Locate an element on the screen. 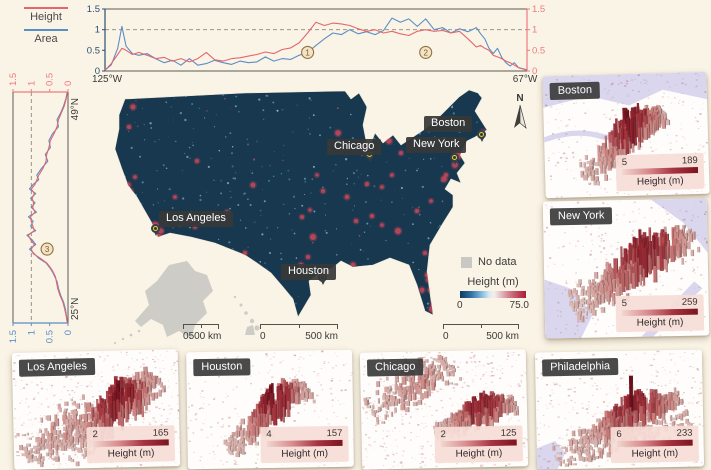  series-legend: Height Area is located at coordinates (46, 29).